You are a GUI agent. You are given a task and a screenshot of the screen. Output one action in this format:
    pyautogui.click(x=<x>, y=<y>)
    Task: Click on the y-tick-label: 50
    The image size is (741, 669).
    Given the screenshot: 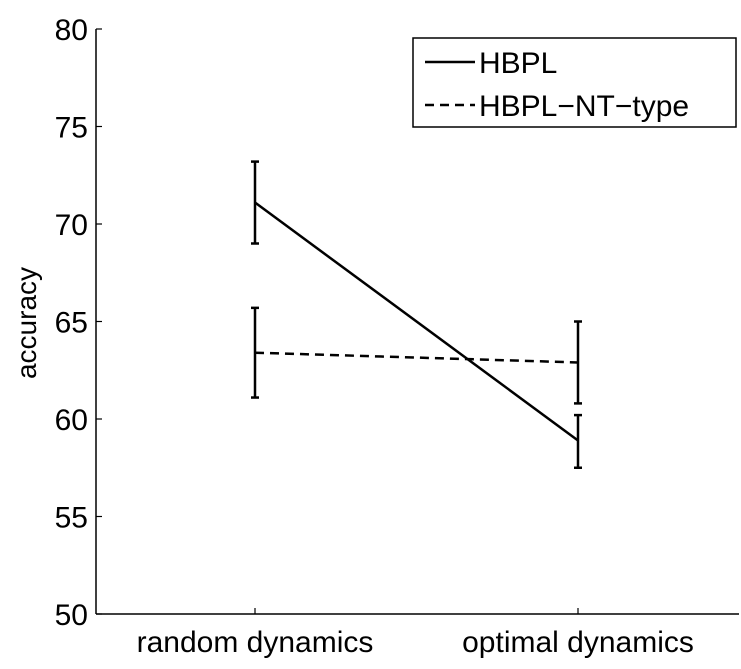 What is the action you would take?
    pyautogui.click(x=71, y=615)
    